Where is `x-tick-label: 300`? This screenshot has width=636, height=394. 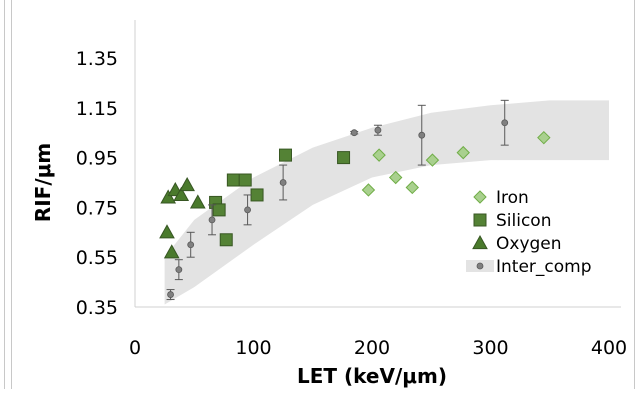 x-tick-label: 300 is located at coordinates (490, 348).